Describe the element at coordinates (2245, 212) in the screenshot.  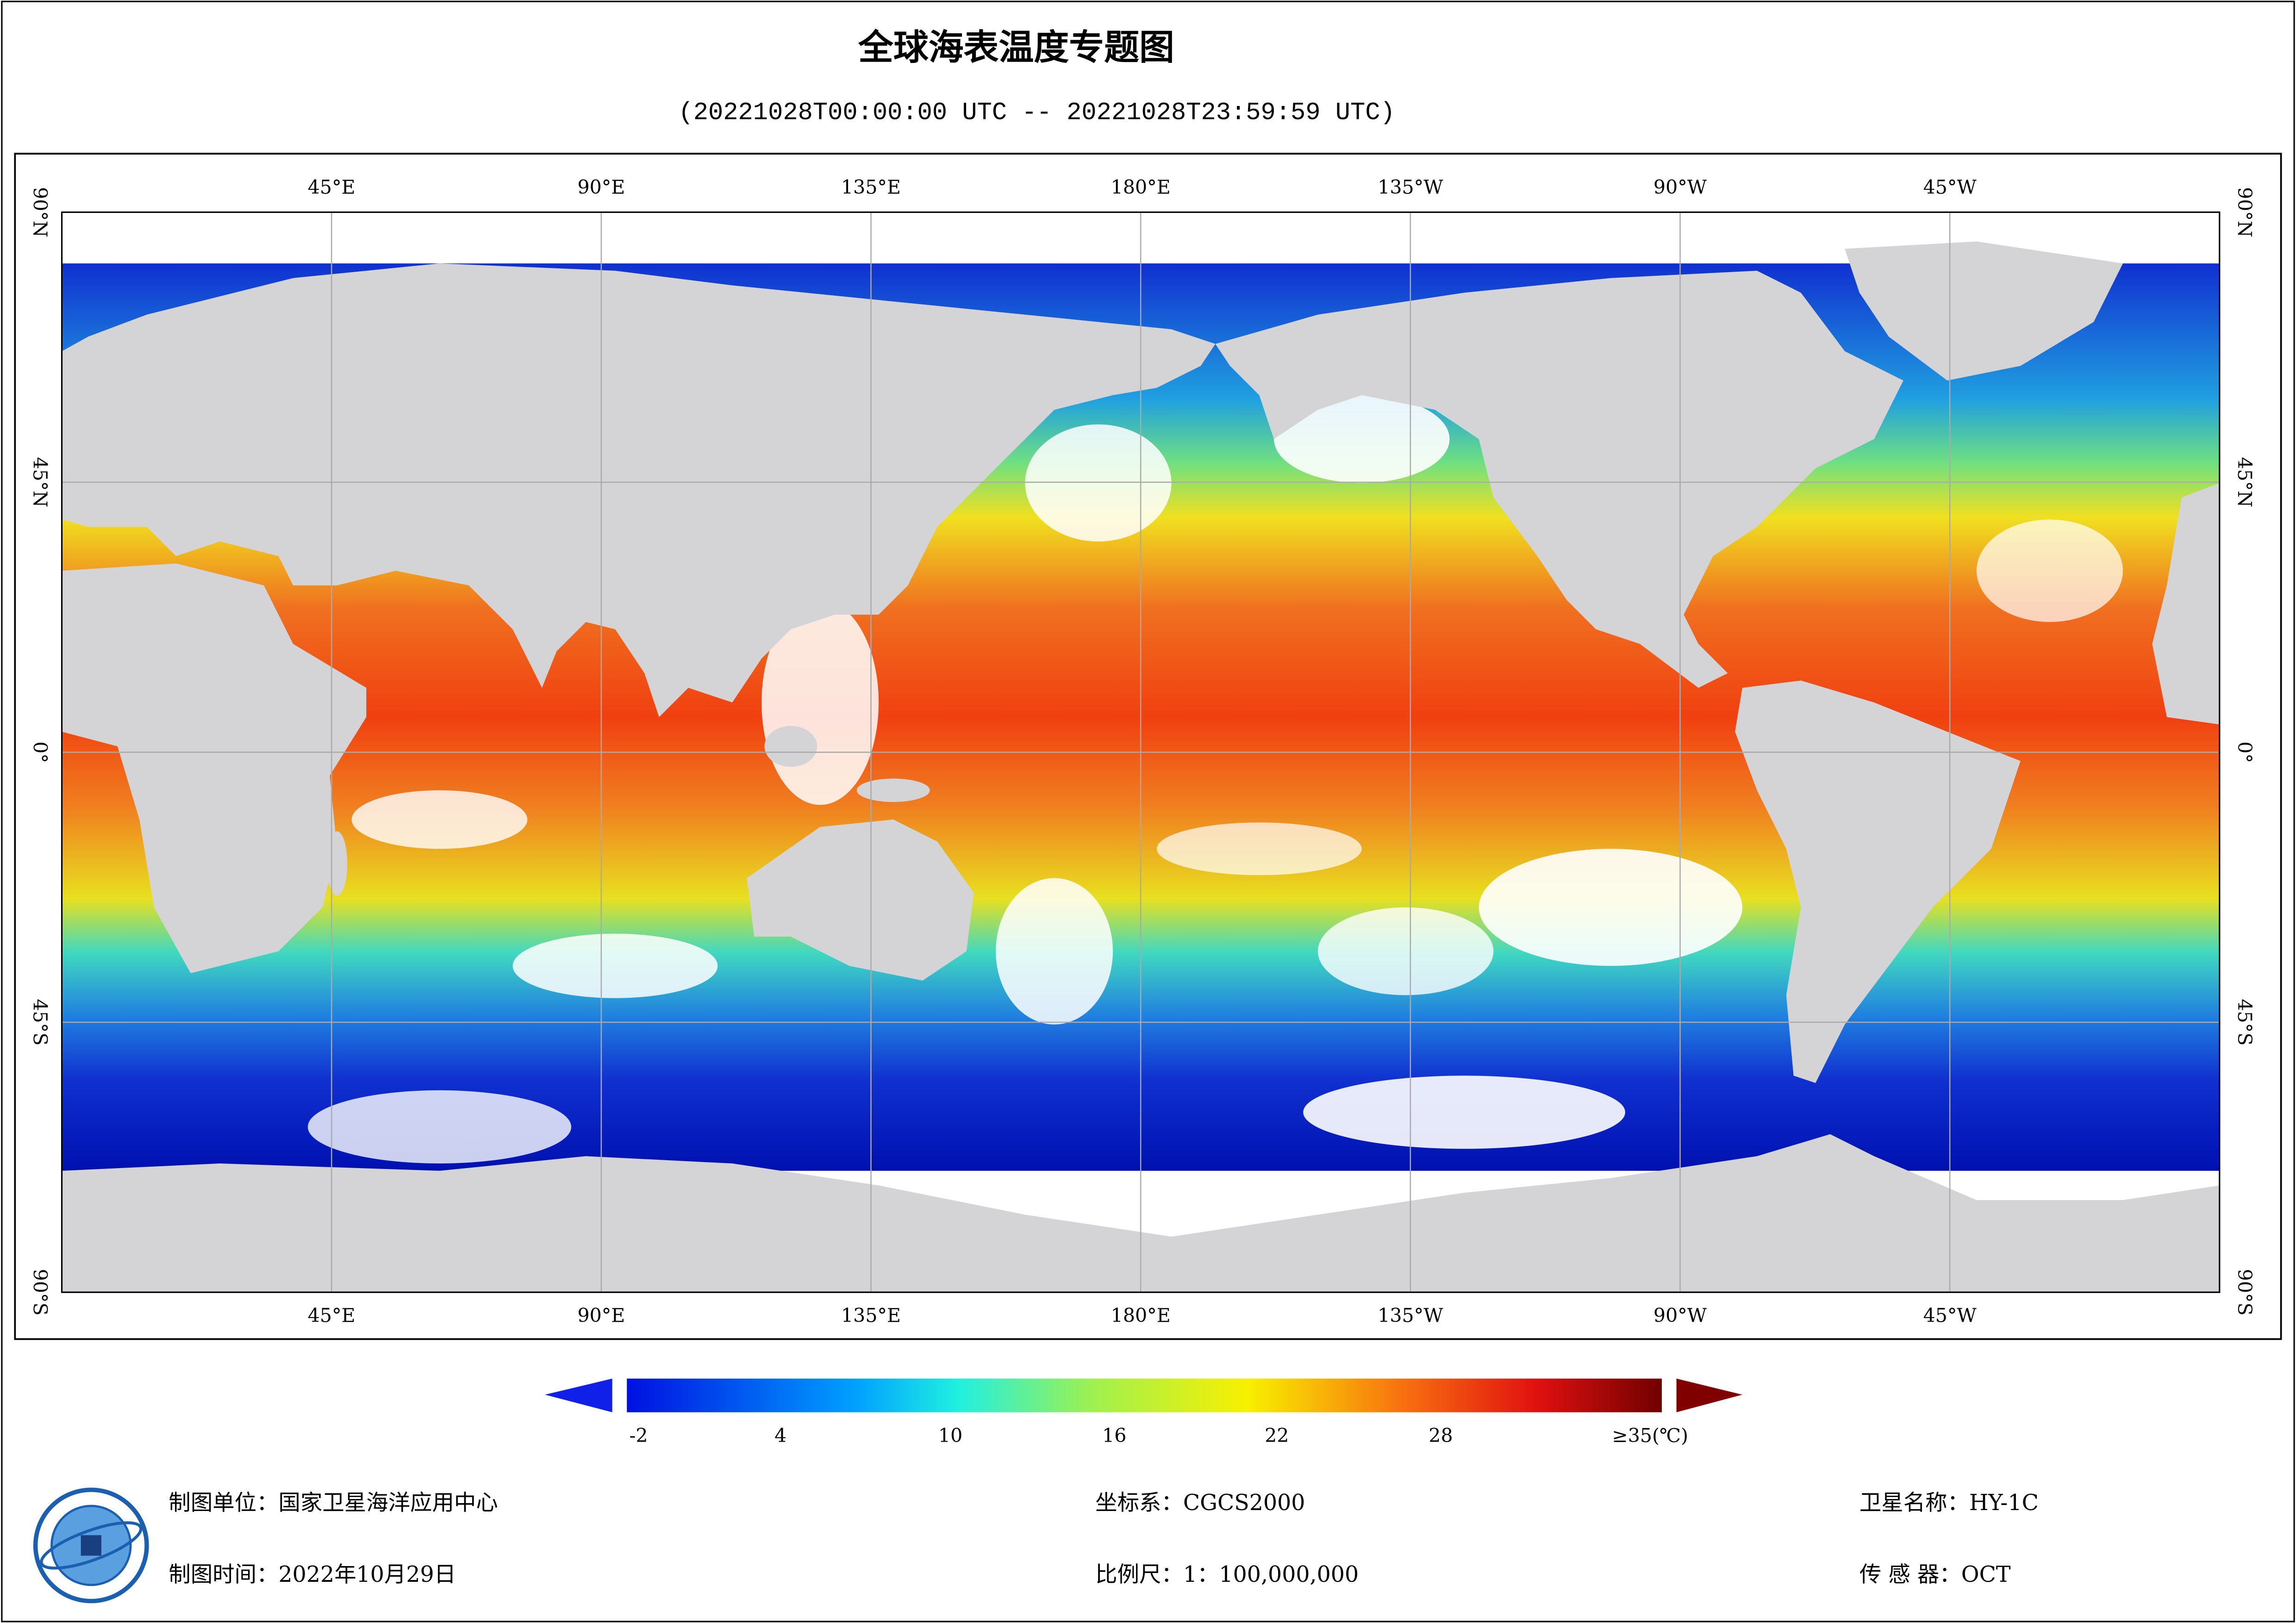
I see `lat-label-right: 90°N` at that location.